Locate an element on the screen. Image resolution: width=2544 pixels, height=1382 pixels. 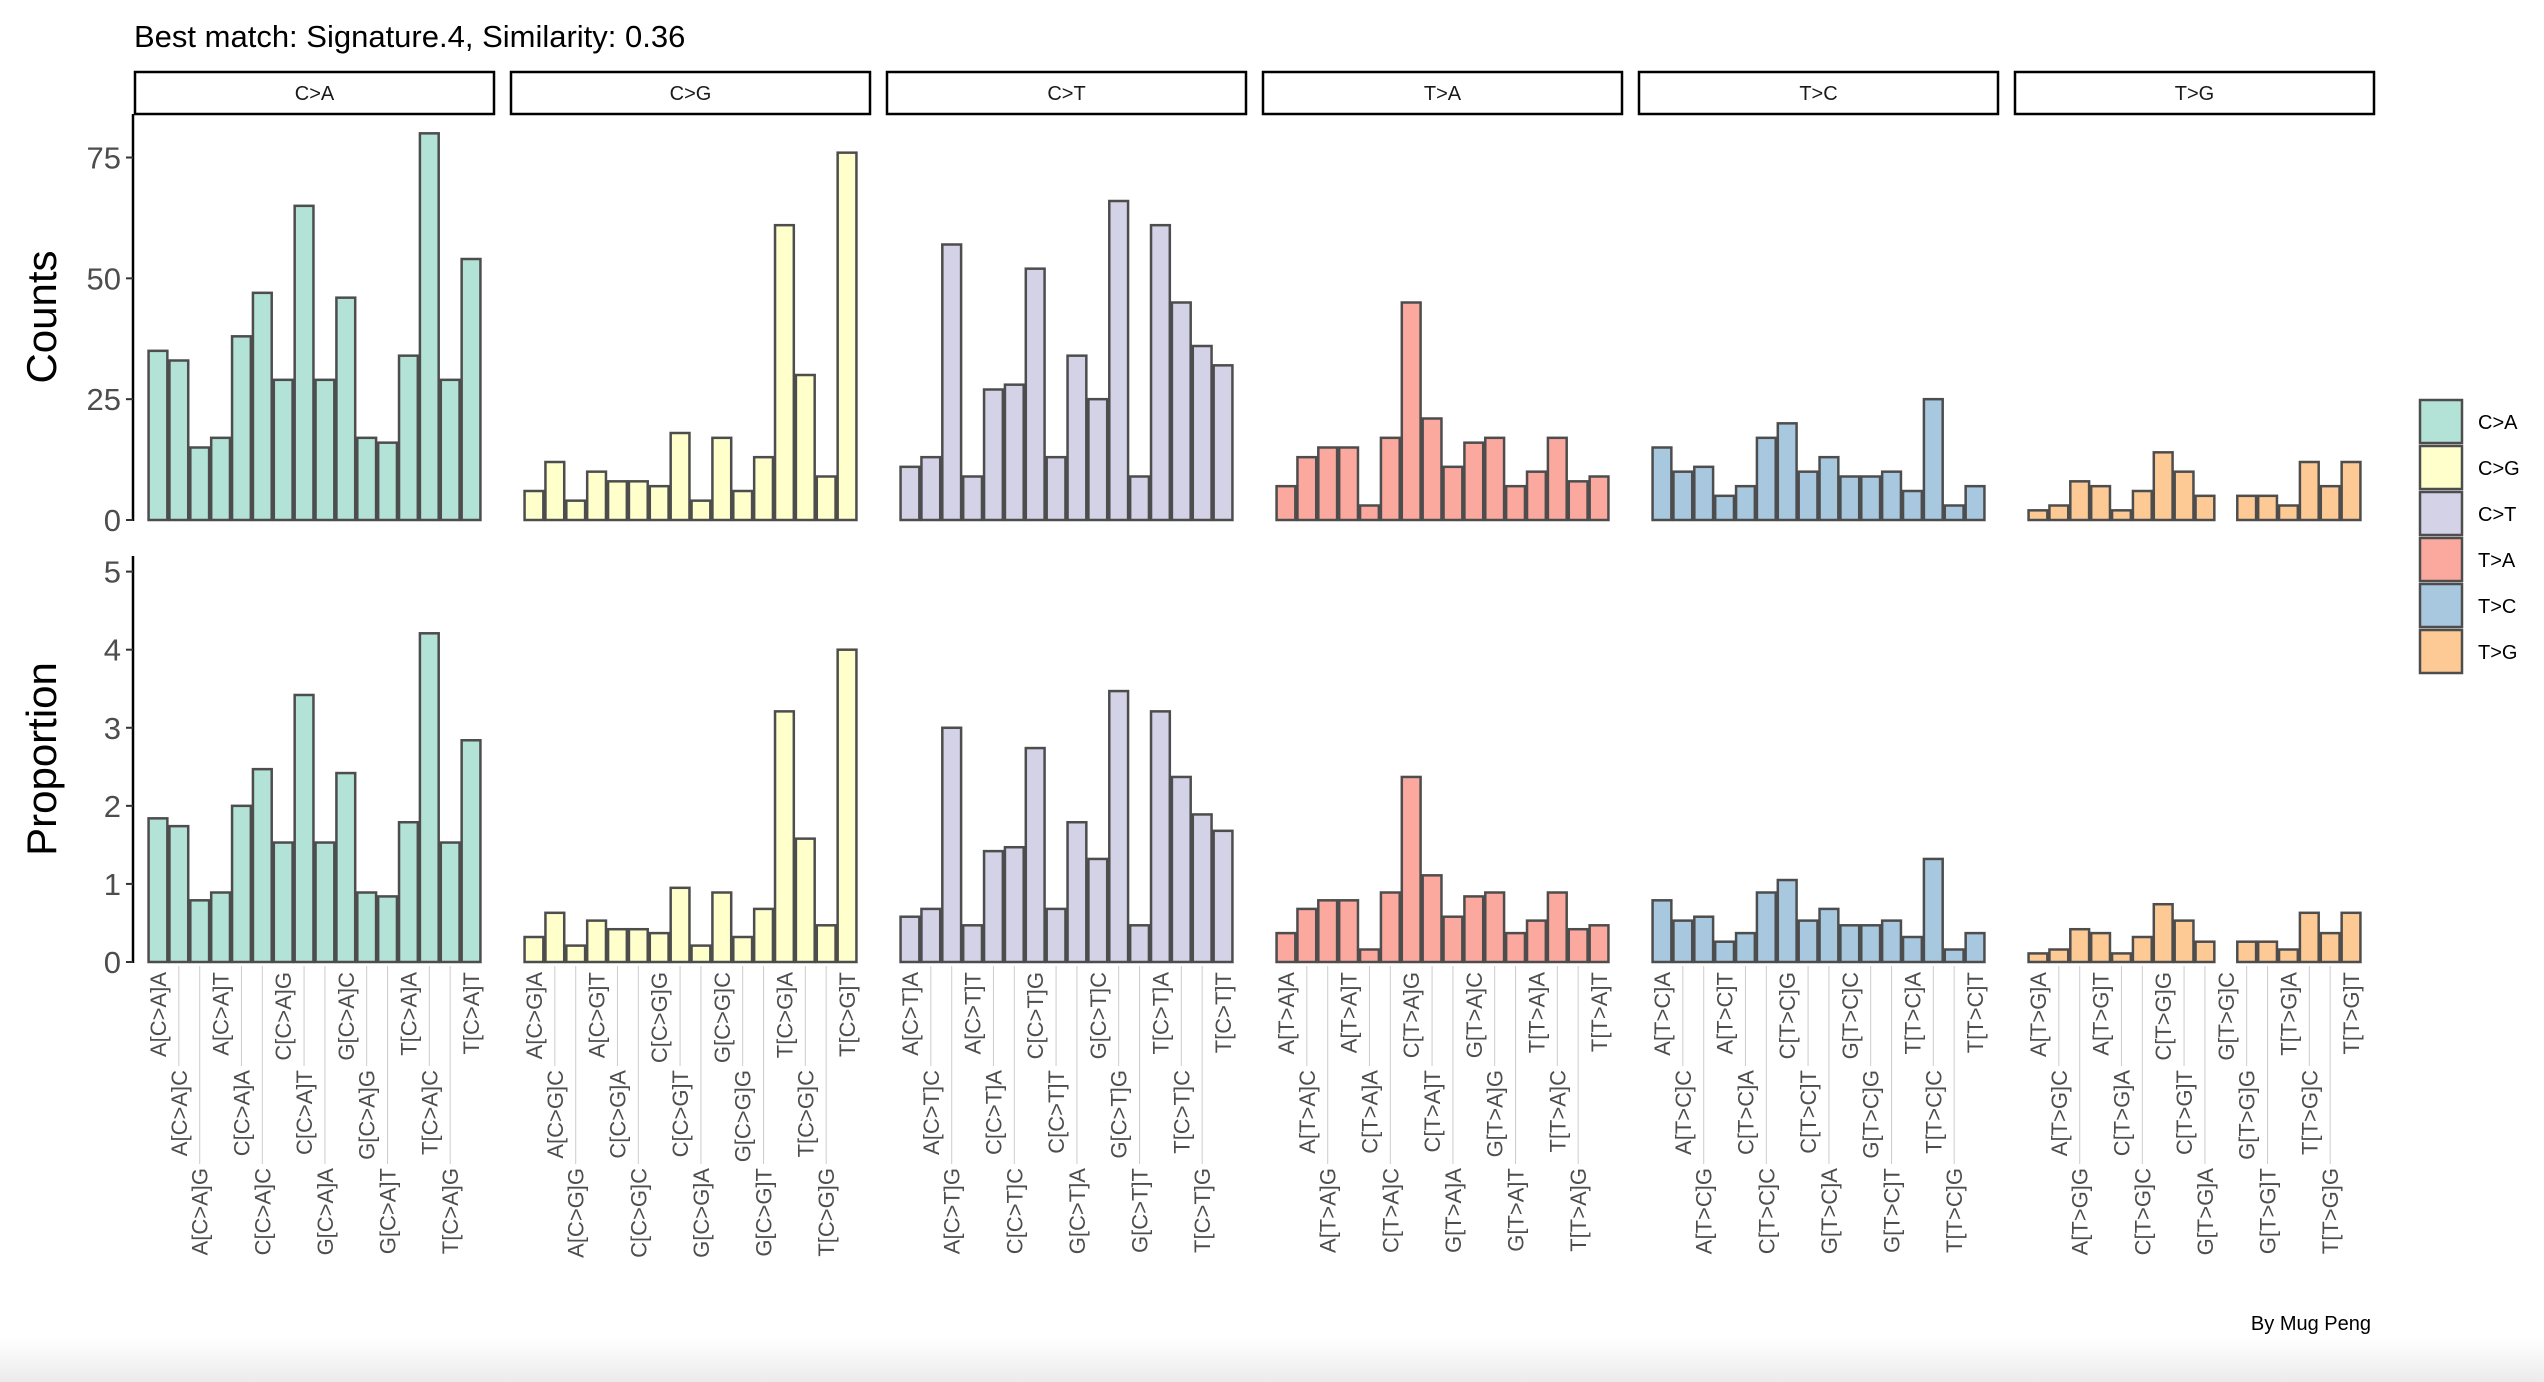
legend-label: C>G is located at coordinates (2499, 469).